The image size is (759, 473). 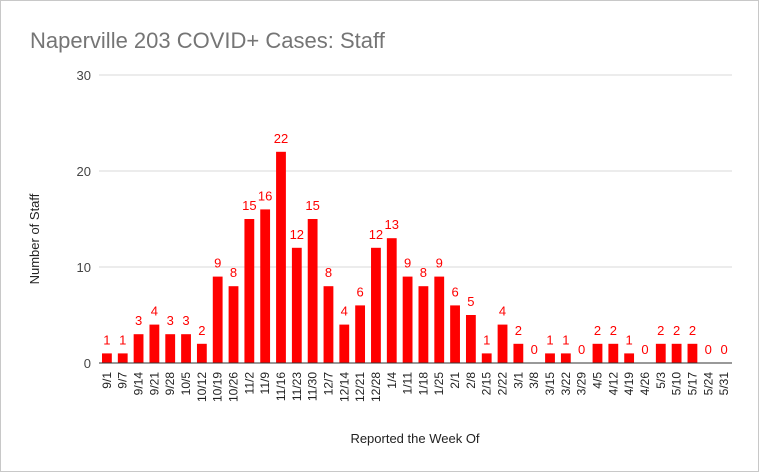 What do you see at coordinates (582, 384) in the screenshot?
I see `x-tick-label: 3/29` at bounding box center [582, 384].